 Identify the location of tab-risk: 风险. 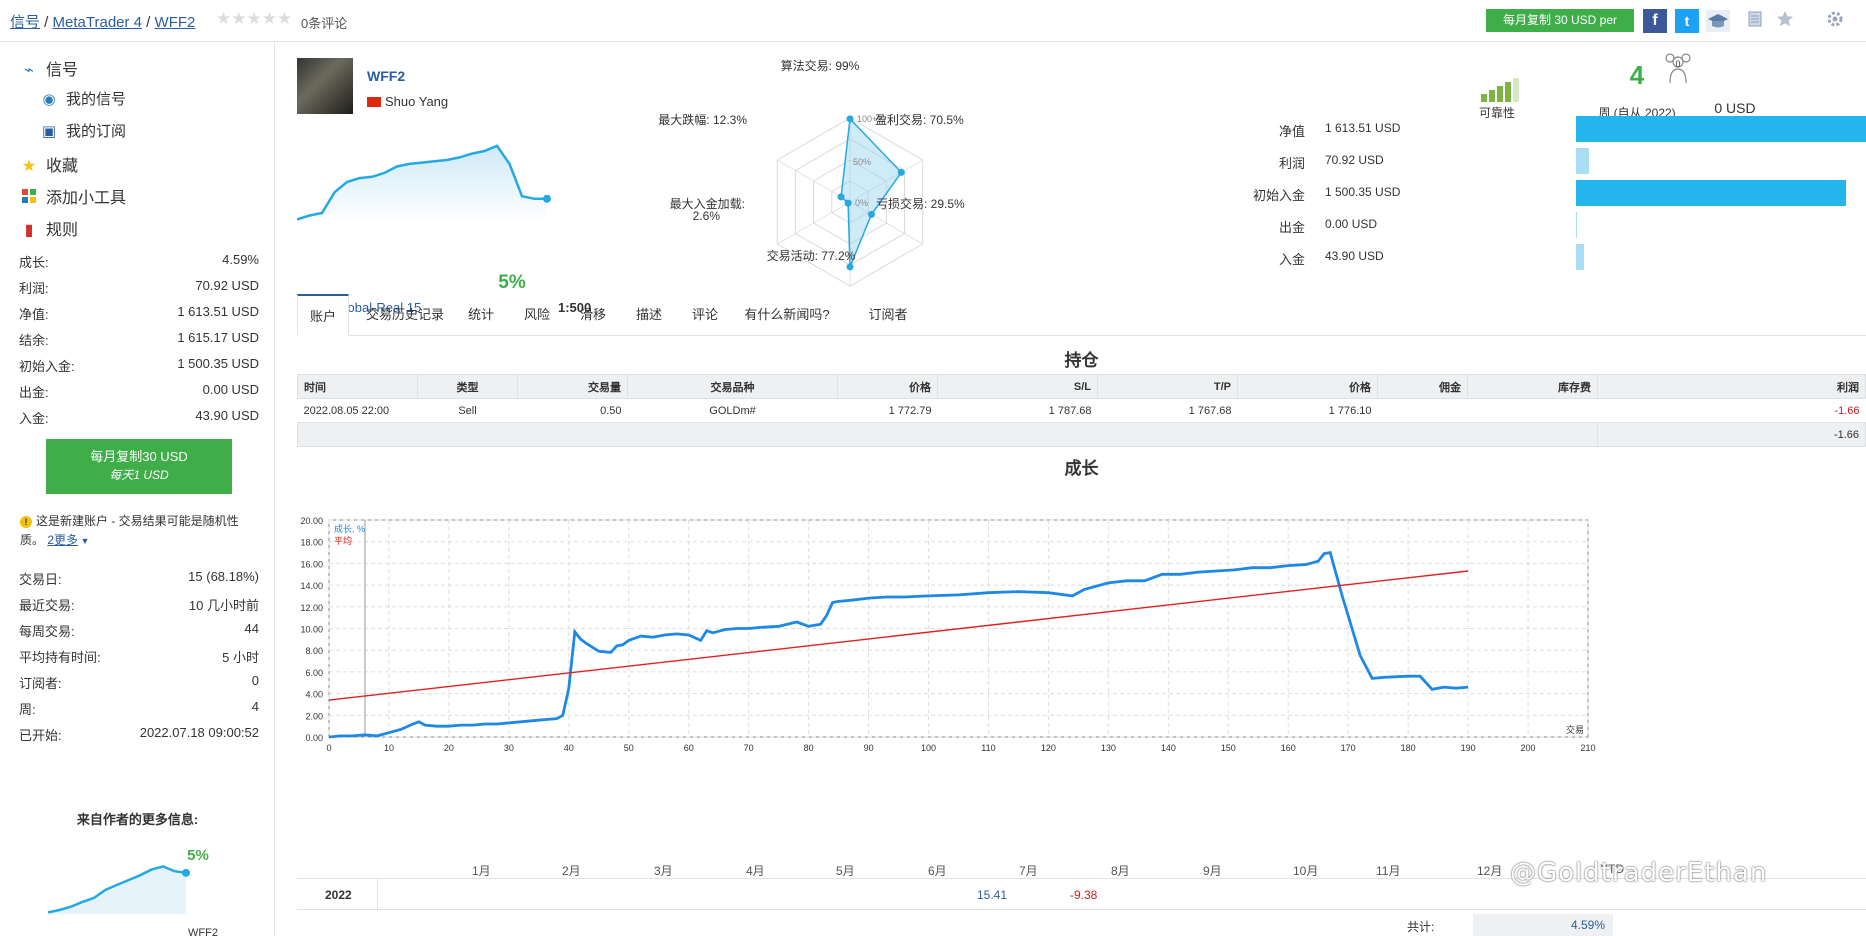
(536, 314).